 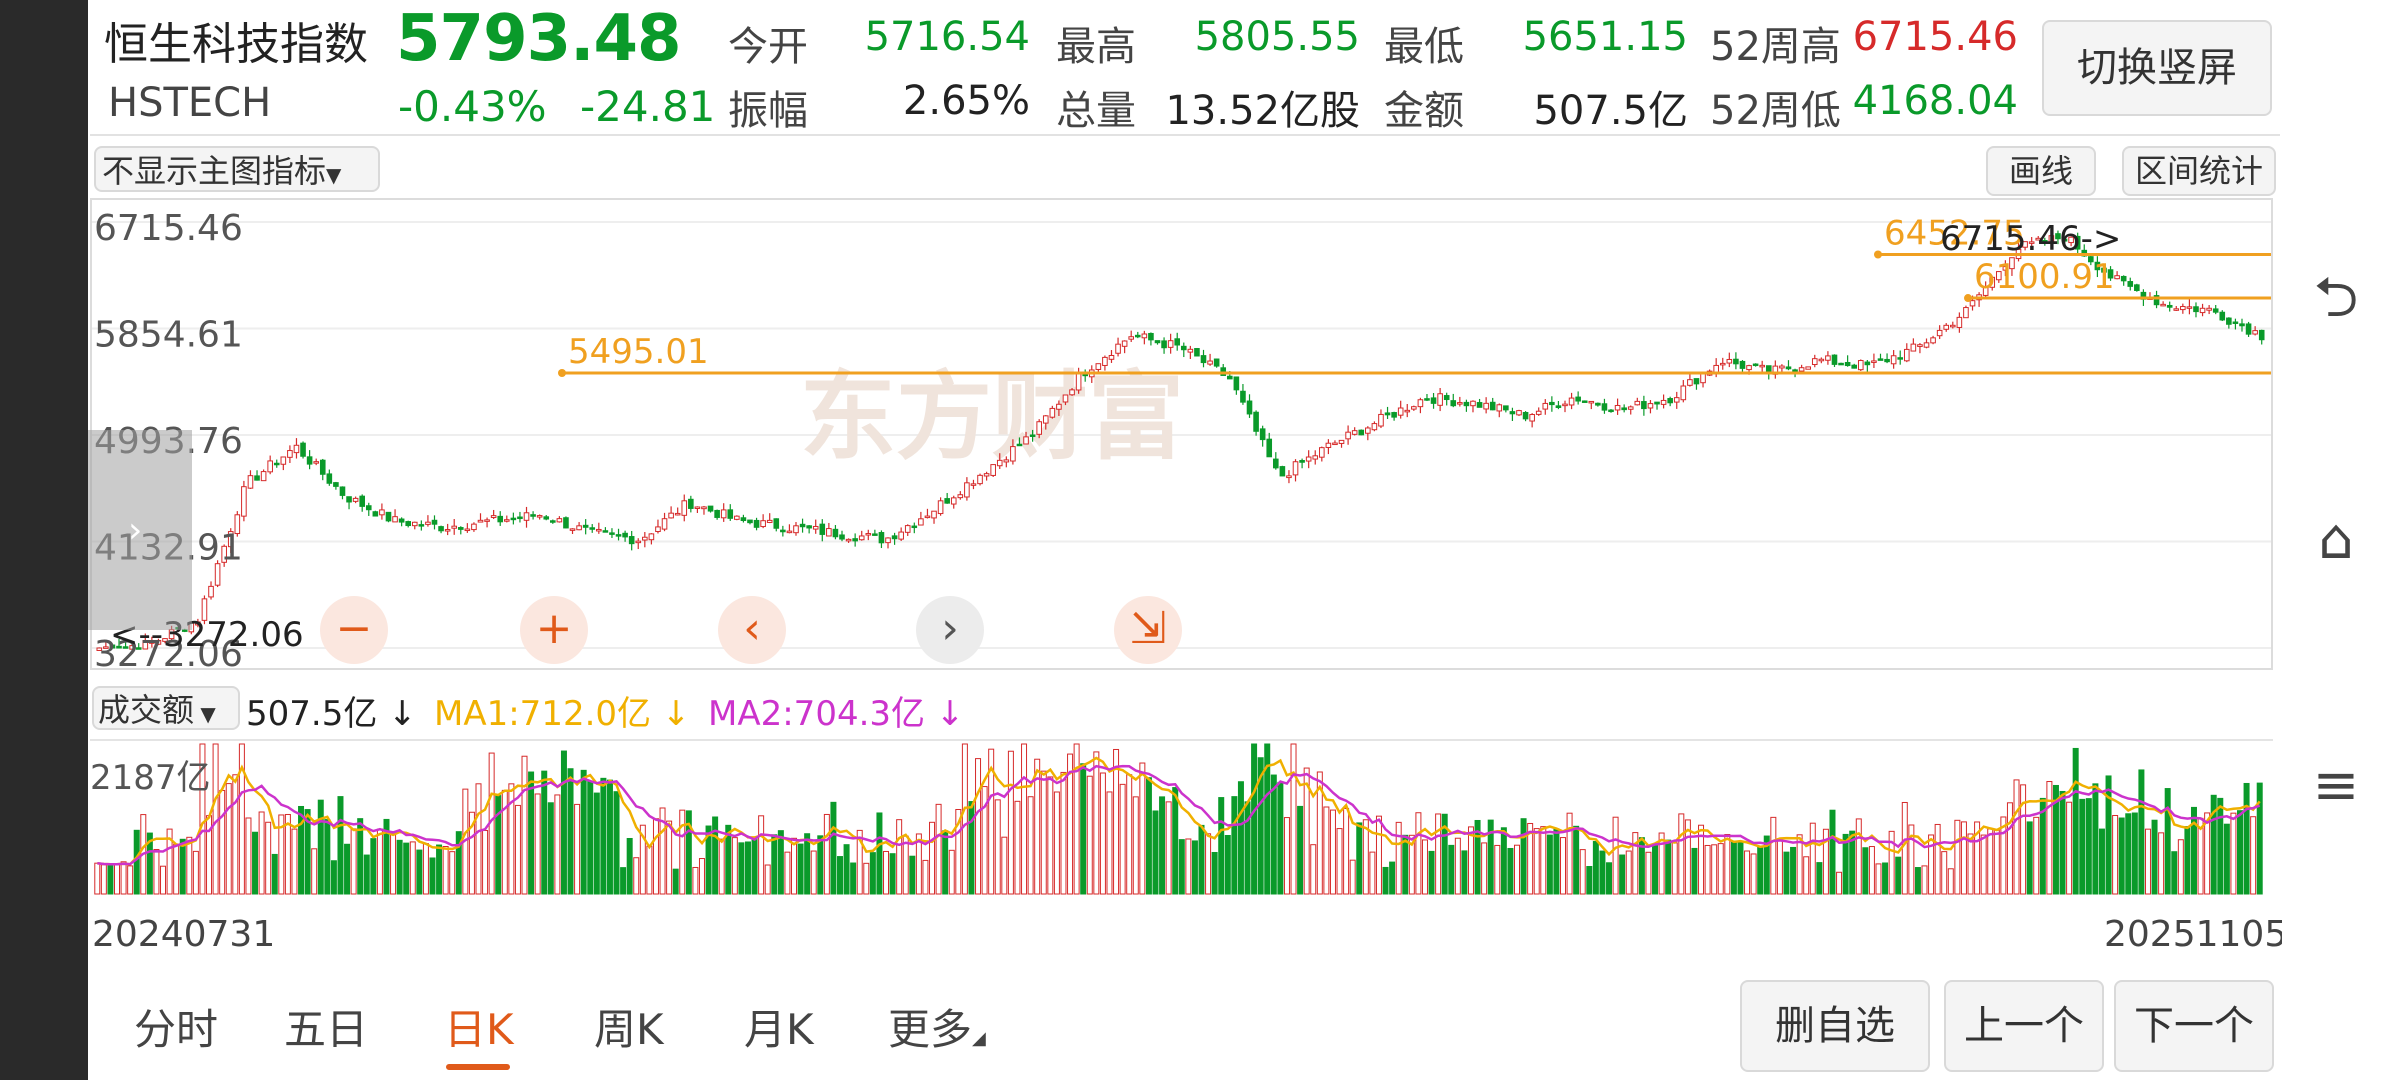 What do you see at coordinates (554, 630) in the screenshot?
I see `zoom-in-button: +` at bounding box center [554, 630].